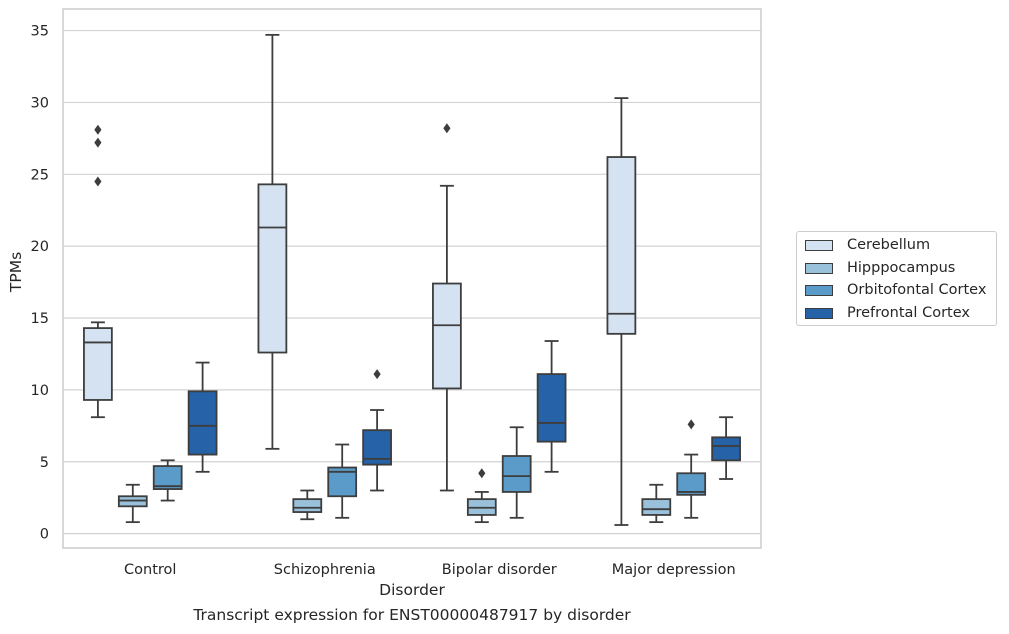  What do you see at coordinates (150, 570) in the screenshot?
I see `x-tick-label: Control` at bounding box center [150, 570].